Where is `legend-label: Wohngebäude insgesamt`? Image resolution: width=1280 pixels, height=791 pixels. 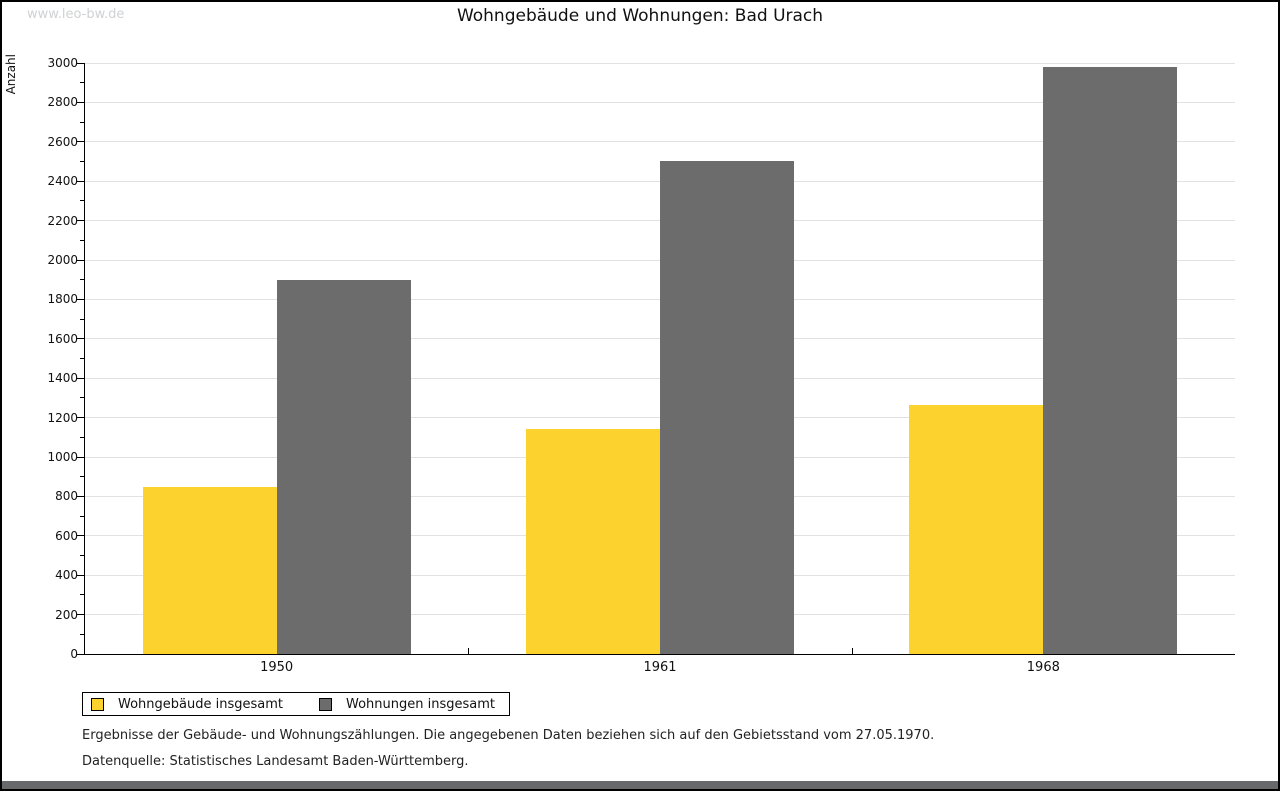 legend-label: Wohngebäude insgesamt is located at coordinates (200, 704).